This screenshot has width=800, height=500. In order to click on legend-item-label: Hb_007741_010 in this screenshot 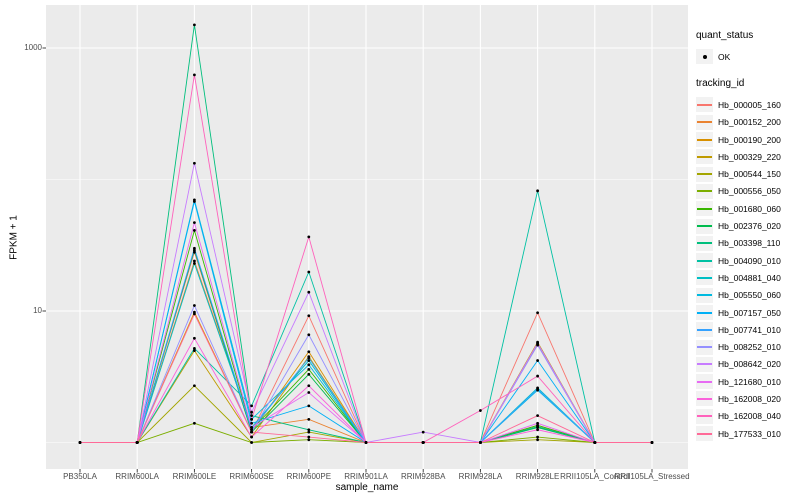, I will do `click(749, 329)`.